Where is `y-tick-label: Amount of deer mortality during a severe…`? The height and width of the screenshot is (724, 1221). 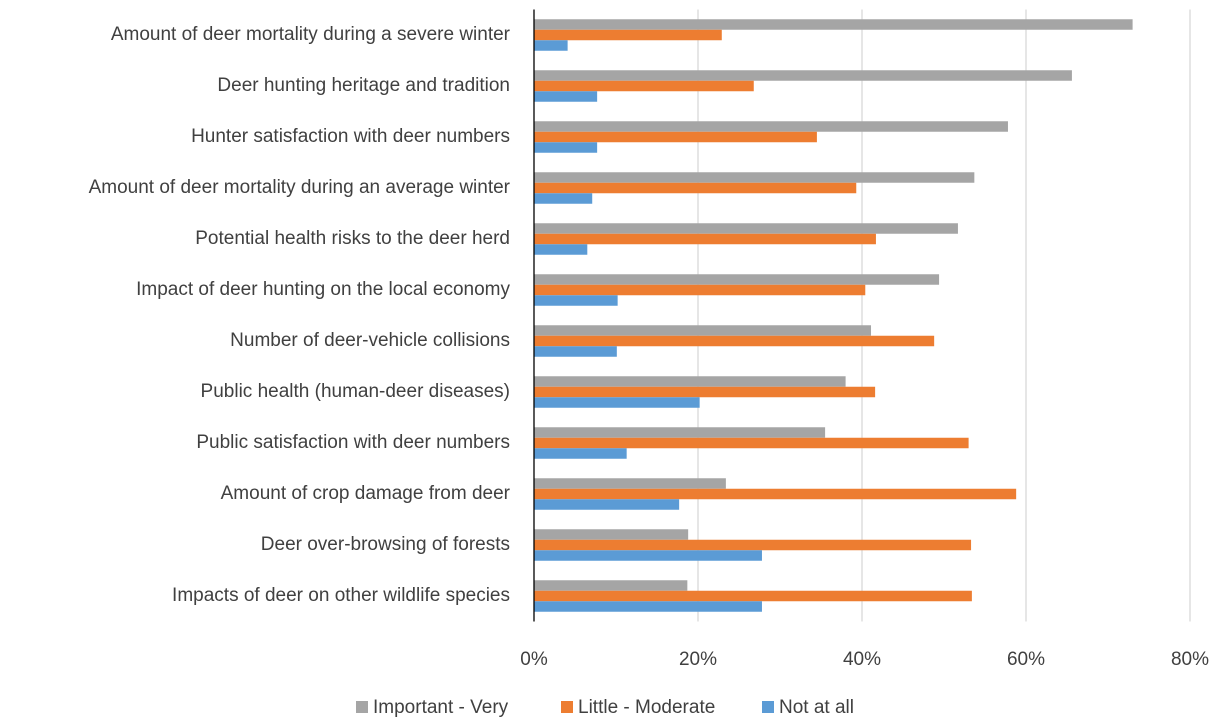
y-tick-label: Amount of deer mortality during a severe… is located at coordinates (311, 34).